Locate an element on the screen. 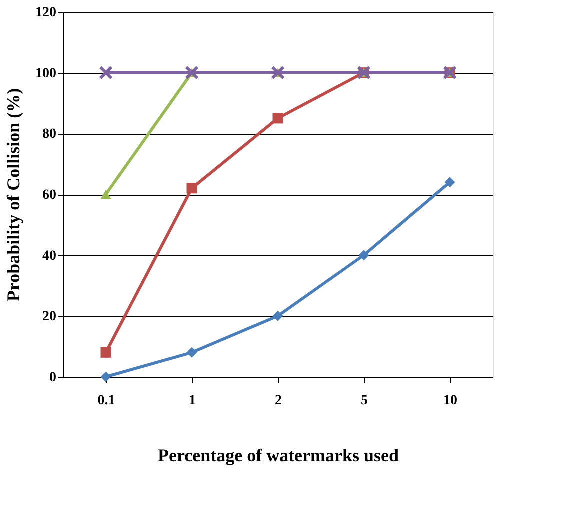  x-axis-title: Percentage of watermarks used is located at coordinates (279, 456).